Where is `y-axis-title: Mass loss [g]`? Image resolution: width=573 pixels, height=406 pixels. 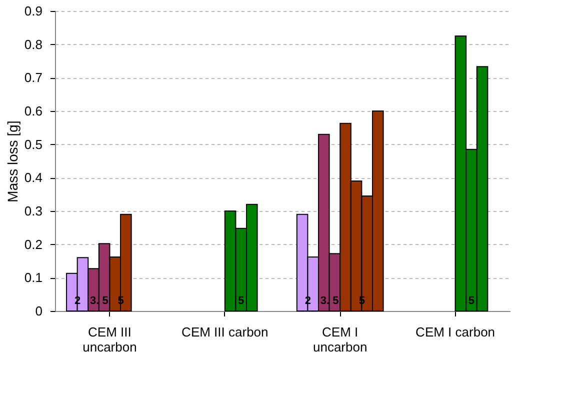 y-axis-title: Mass loss [g] is located at coordinates (12, 161).